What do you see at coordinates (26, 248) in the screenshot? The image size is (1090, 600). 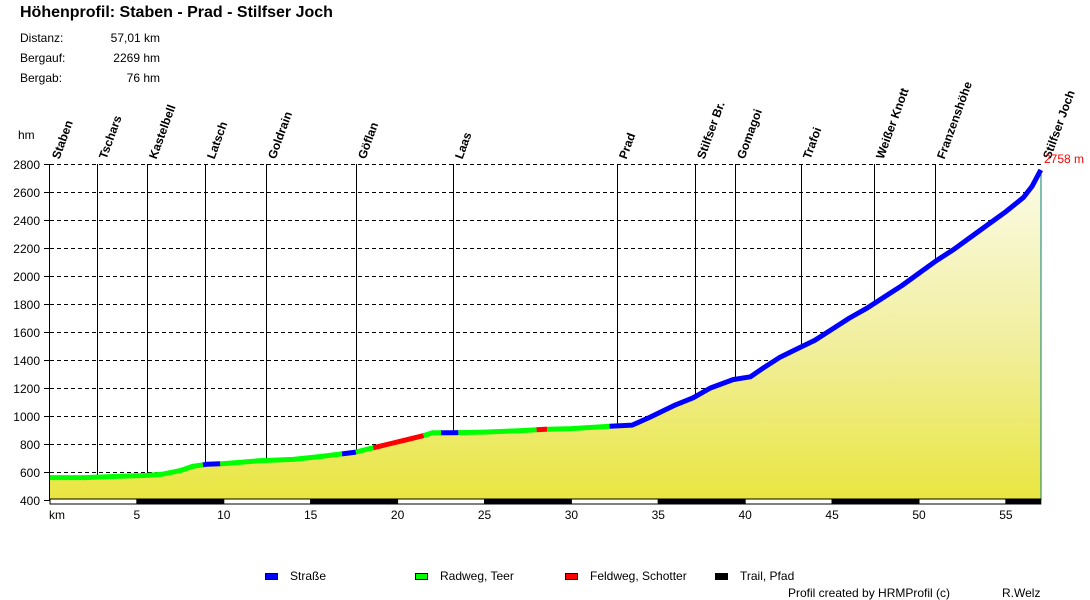 I see `y-tick-label: 2200` at bounding box center [26, 248].